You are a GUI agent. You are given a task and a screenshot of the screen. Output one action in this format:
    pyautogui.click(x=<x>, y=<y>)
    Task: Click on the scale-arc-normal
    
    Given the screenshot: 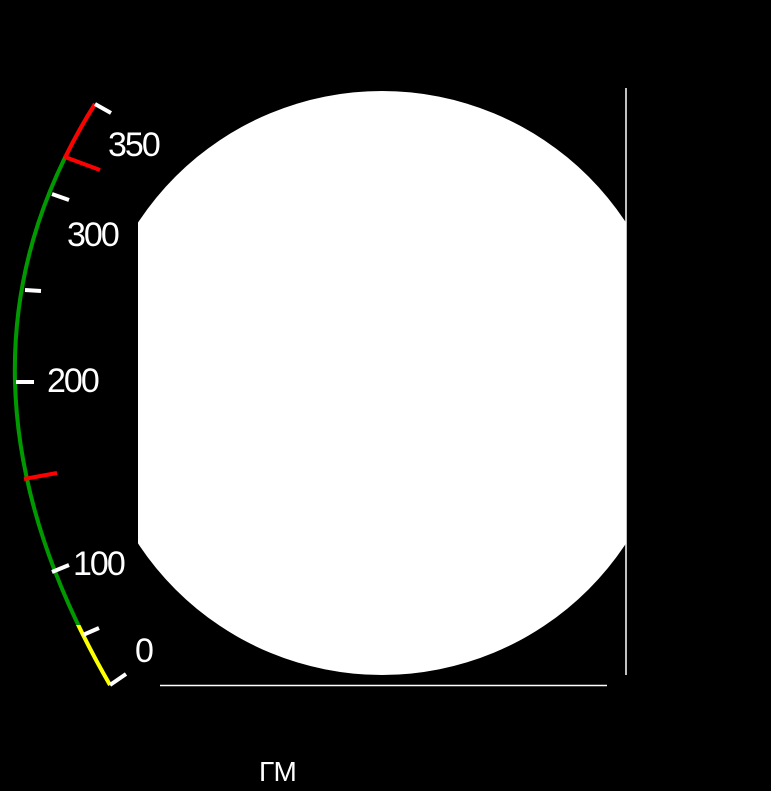 What is the action you would take?
    pyautogui.click(x=62, y=394)
    